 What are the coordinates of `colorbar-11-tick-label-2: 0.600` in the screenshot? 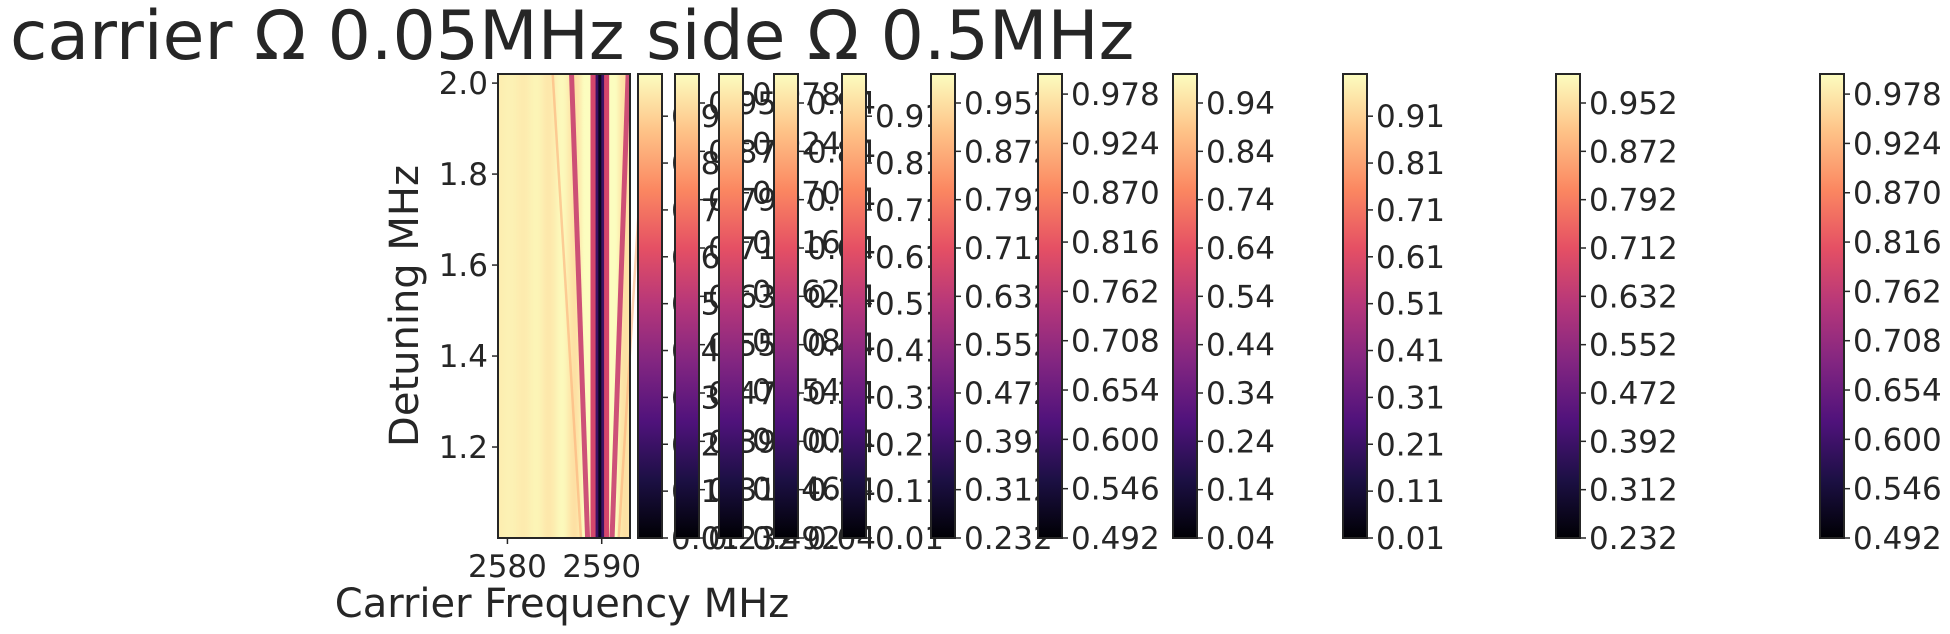 It's located at (1897, 440).